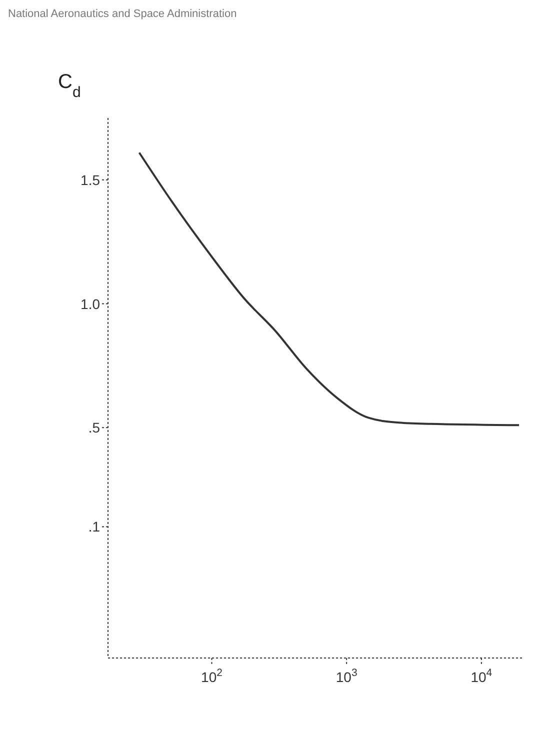 The image size is (550, 740). What do you see at coordinates (123, 15) in the screenshot?
I see `text: National Aeronautics and Space Administration` at bounding box center [123, 15].